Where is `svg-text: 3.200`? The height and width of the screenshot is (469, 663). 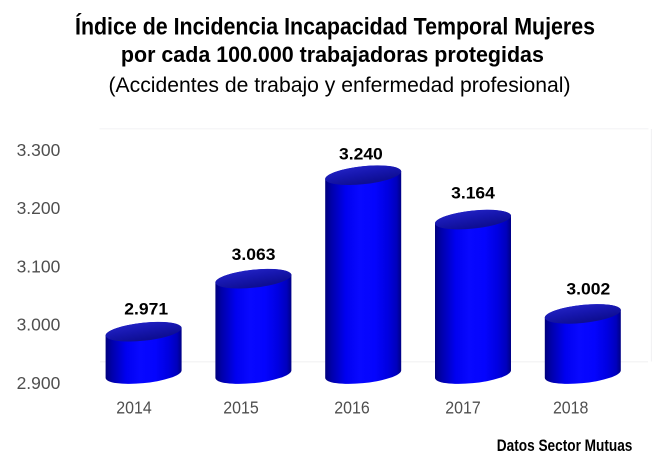
svg-text: 3.200 is located at coordinates (39, 208).